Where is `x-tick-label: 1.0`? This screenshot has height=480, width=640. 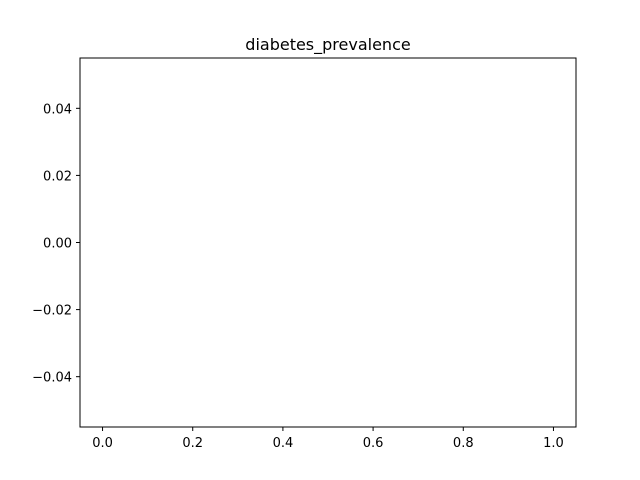
x-tick-label: 1.0 is located at coordinates (553, 443).